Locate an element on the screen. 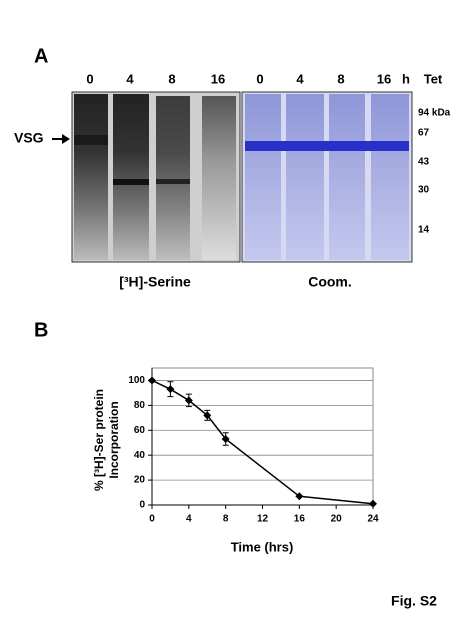  y-label-line: Incorporation is located at coordinates (114, 439).